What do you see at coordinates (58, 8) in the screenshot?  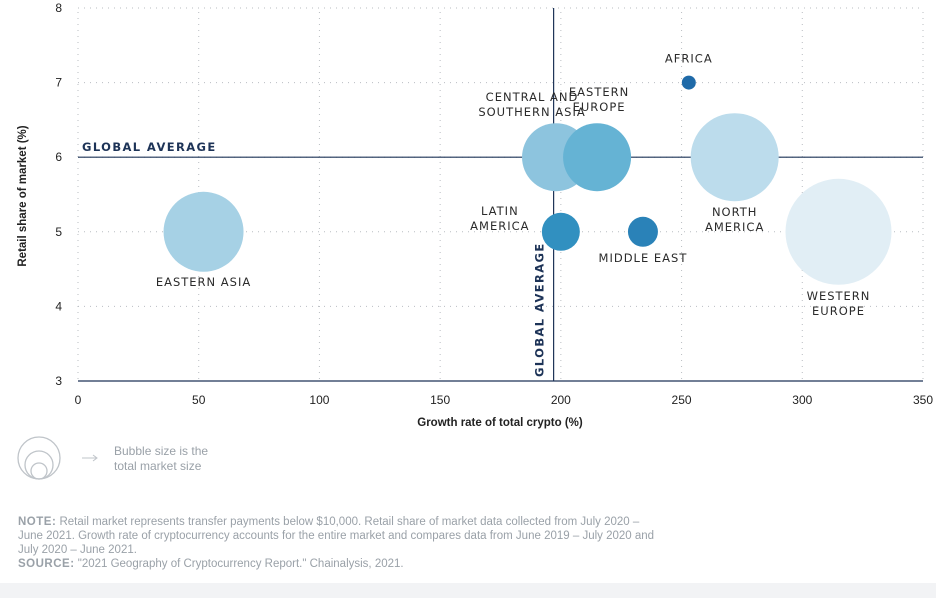 I see `y-tick-label: 8` at bounding box center [58, 8].